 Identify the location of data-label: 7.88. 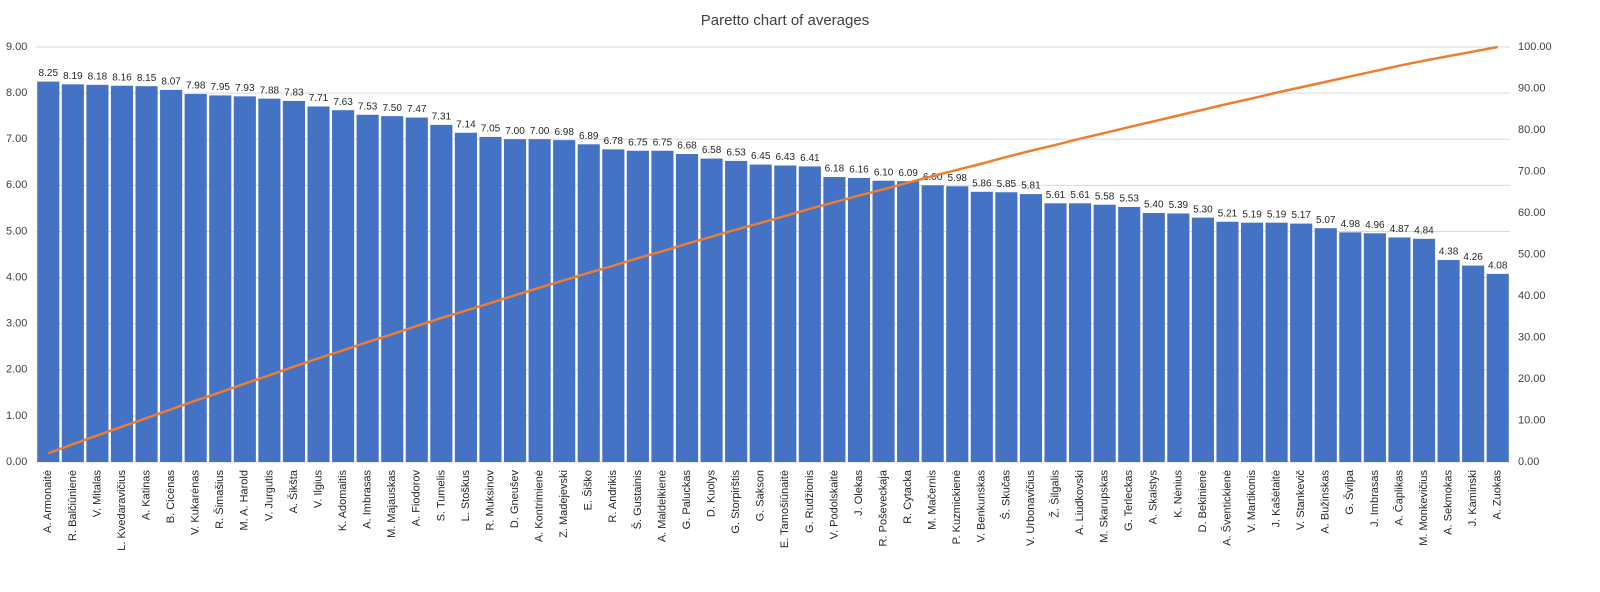
(270, 90).